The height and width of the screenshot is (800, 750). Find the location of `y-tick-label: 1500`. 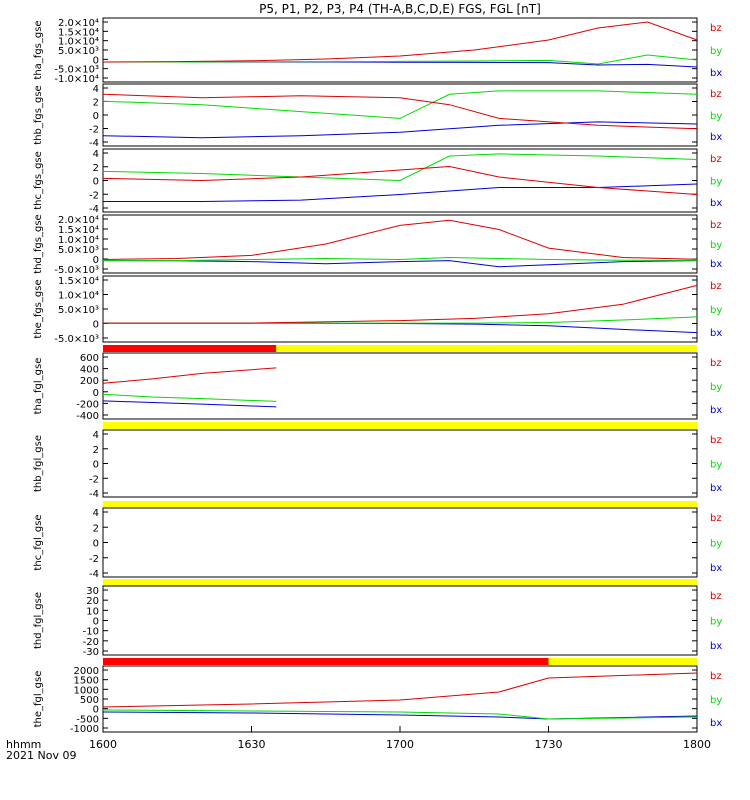

y-tick-label: 1500 is located at coordinates (86, 681).